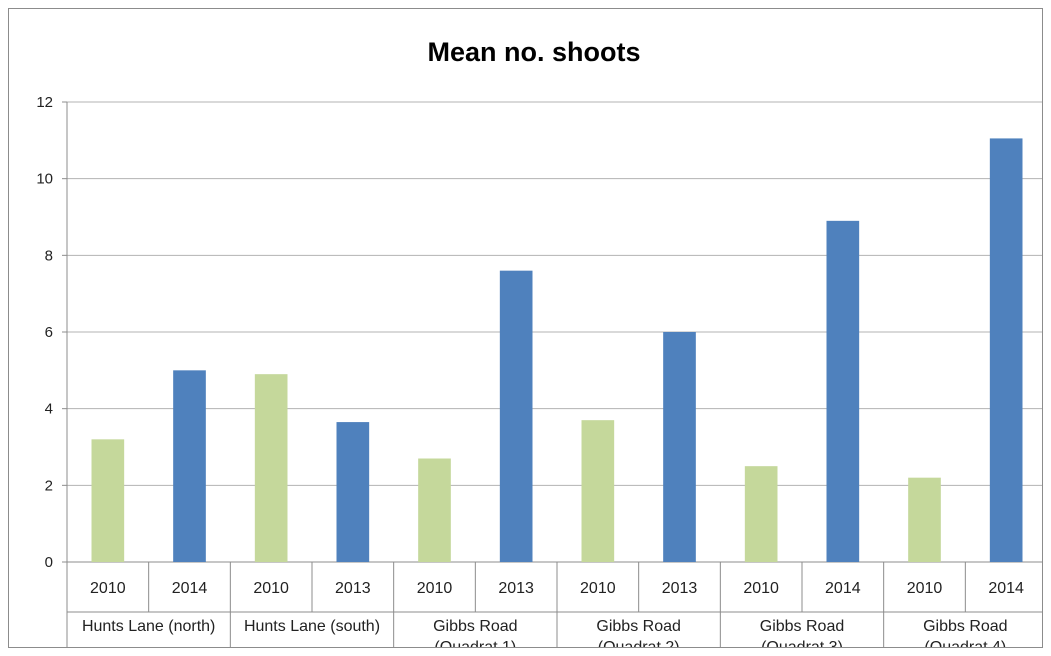  I want to click on y-tick-label: 10, so click(44, 179).